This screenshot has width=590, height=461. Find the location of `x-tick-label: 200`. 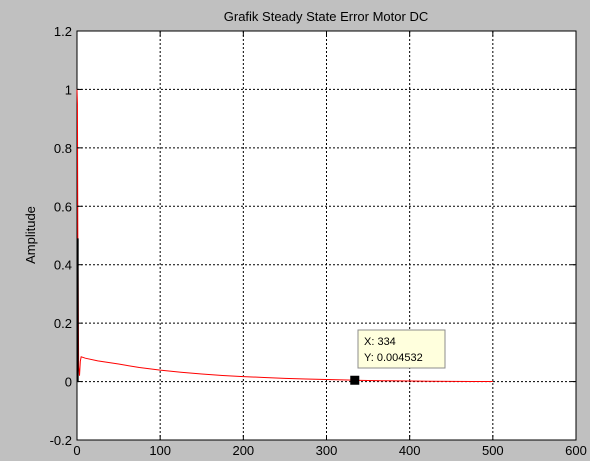

x-tick-label: 200 is located at coordinates (243, 450).